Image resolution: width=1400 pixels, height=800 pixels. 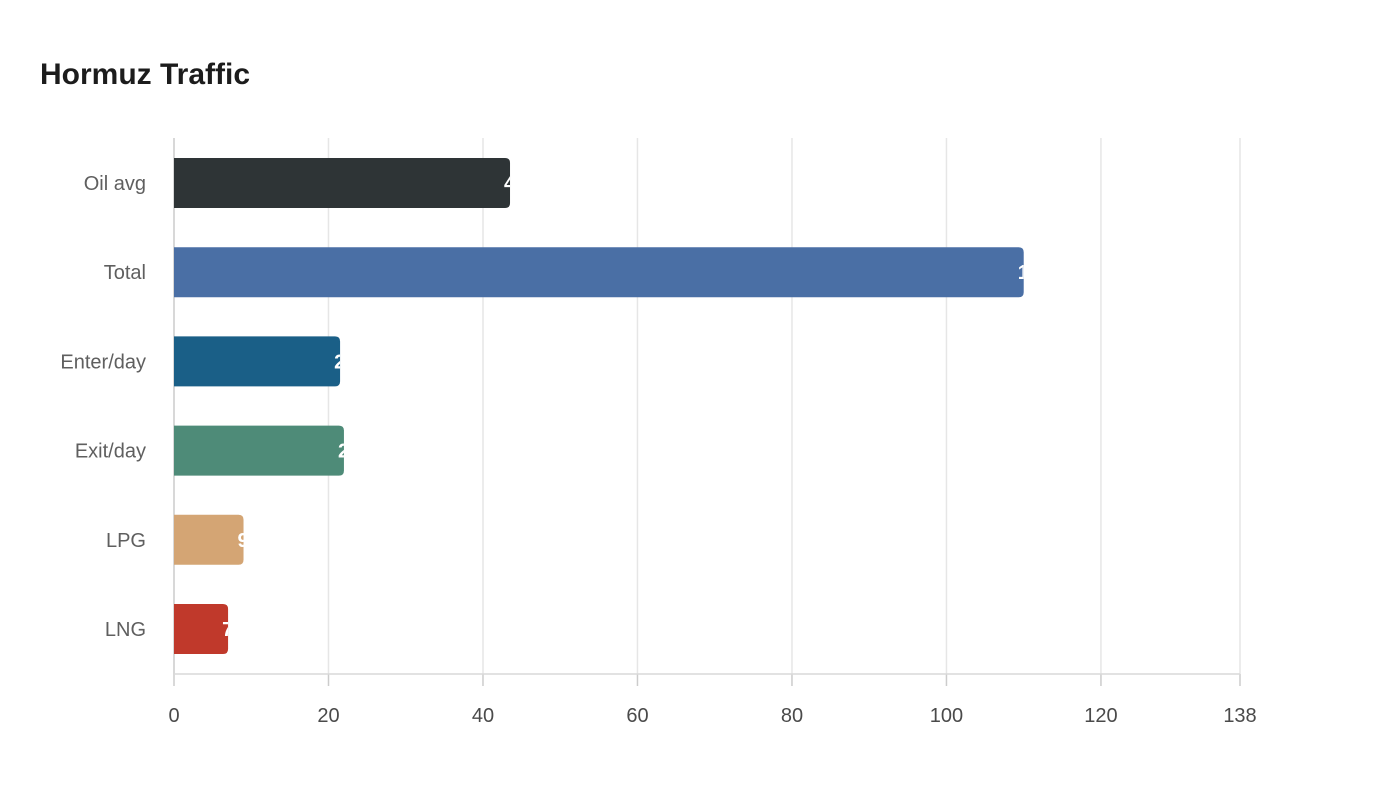 I want to click on category-label: Exit/day, so click(x=110, y=452).